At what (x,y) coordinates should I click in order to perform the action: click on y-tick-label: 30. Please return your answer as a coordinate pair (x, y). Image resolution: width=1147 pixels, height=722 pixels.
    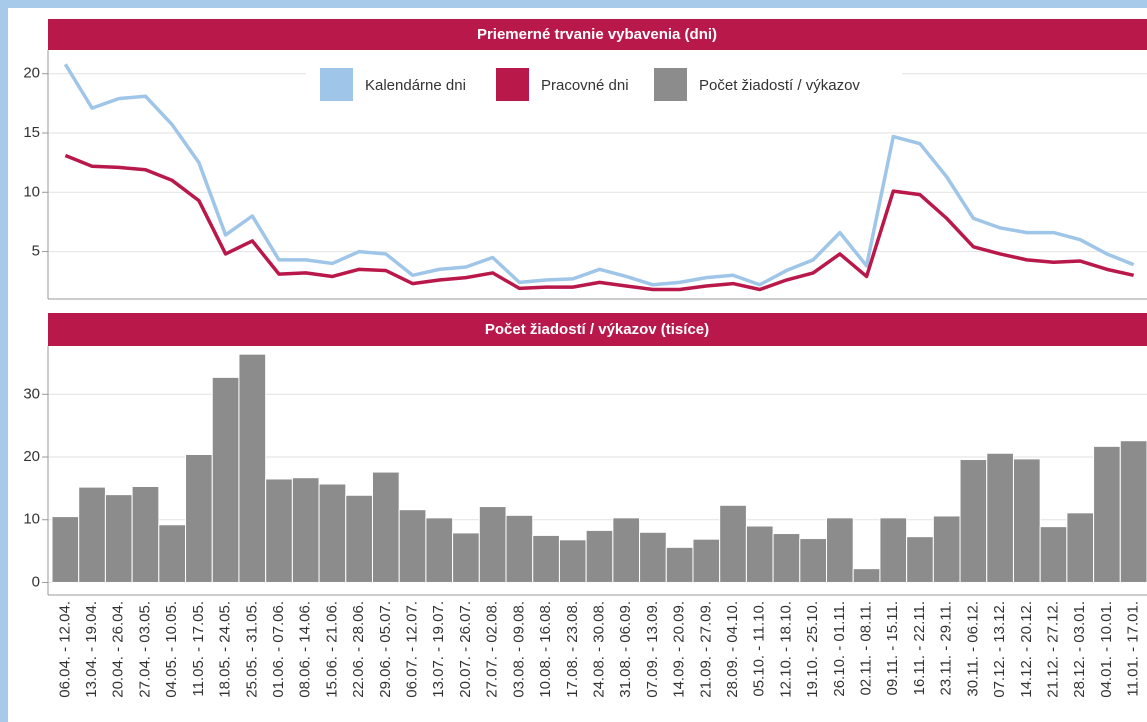
    Looking at the image, I should click on (31, 393).